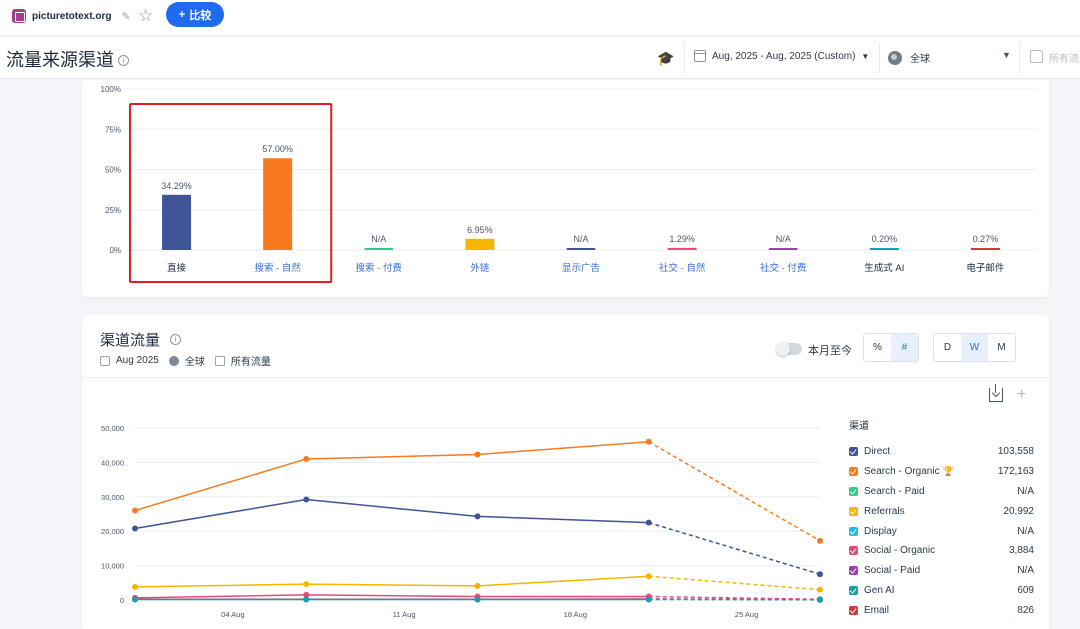  What do you see at coordinates (113, 170) in the screenshot?
I see `y-tick-label: 50%` at bounding box center [113, 170].